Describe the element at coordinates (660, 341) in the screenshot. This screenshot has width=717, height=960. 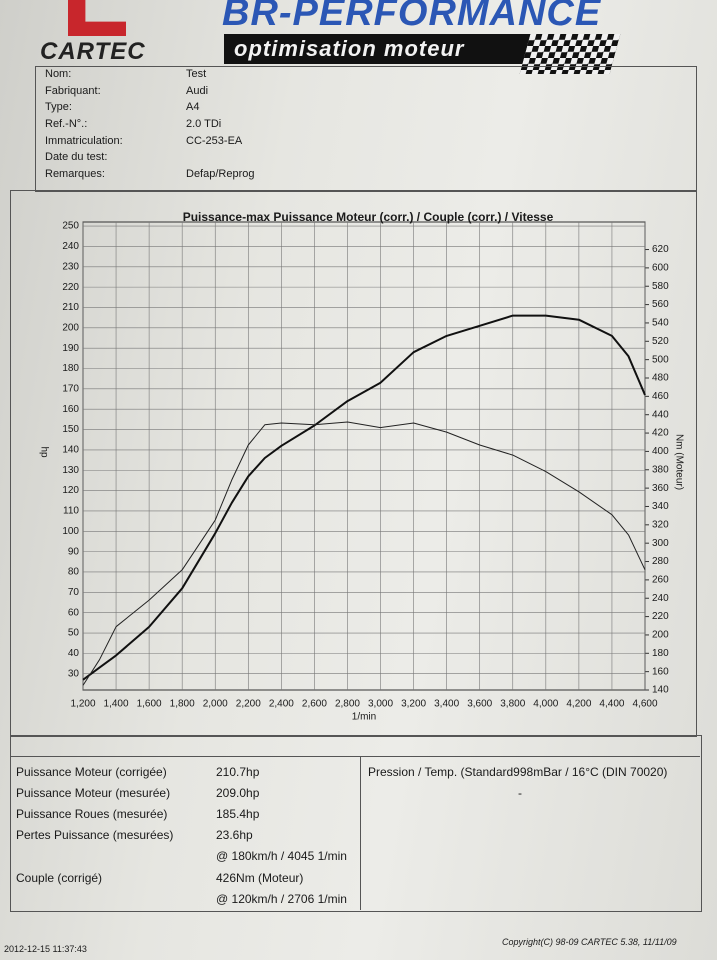
I see `y2-tick-label: 520` at that location.